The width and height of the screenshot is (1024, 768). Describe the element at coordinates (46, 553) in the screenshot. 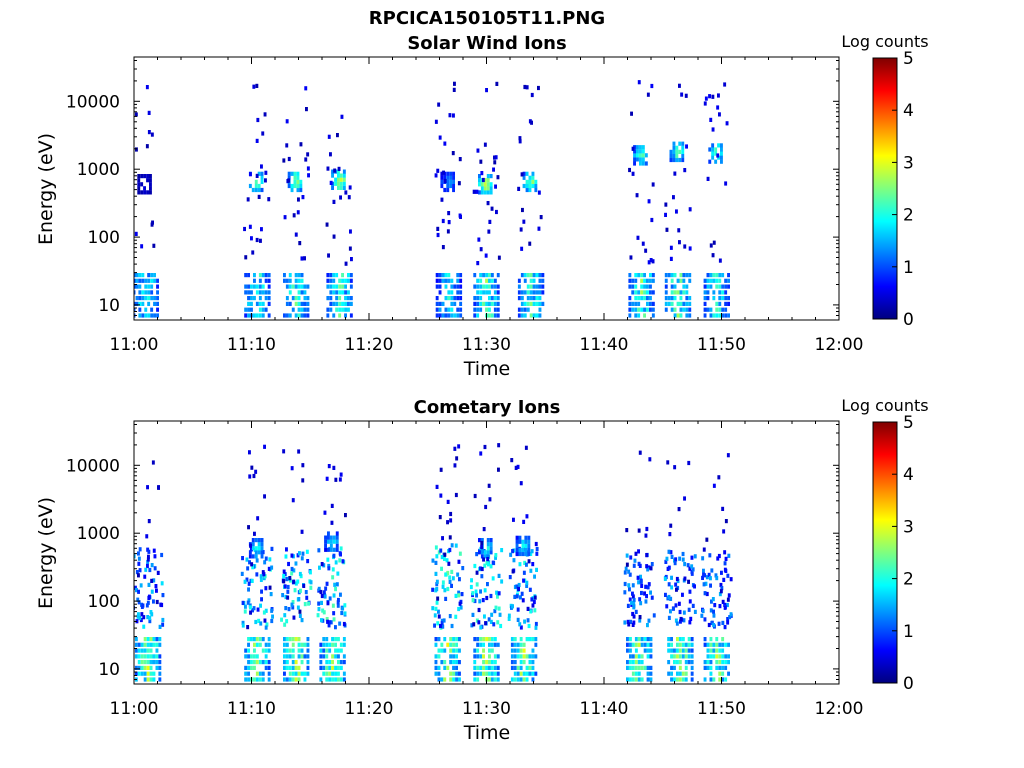

I see `y-axis-label-cometary: Energy (eV)` at that location.